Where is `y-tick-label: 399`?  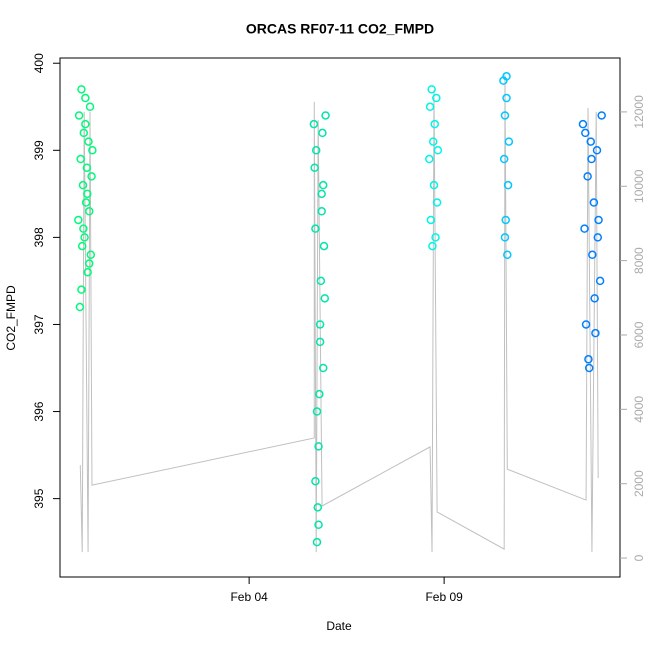 y-tick-label: 399 is located at coordinates (39, 150).